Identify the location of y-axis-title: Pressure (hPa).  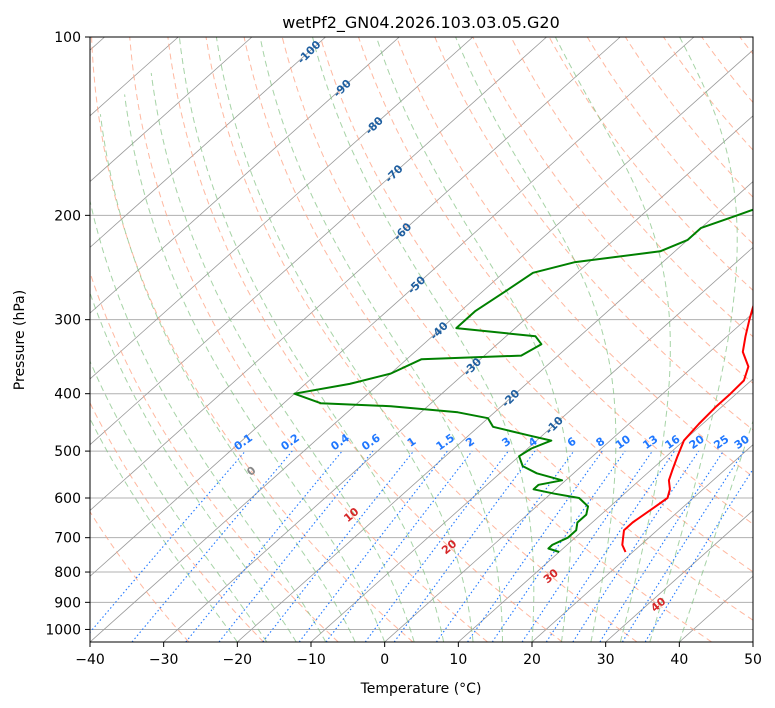
(20, 340).